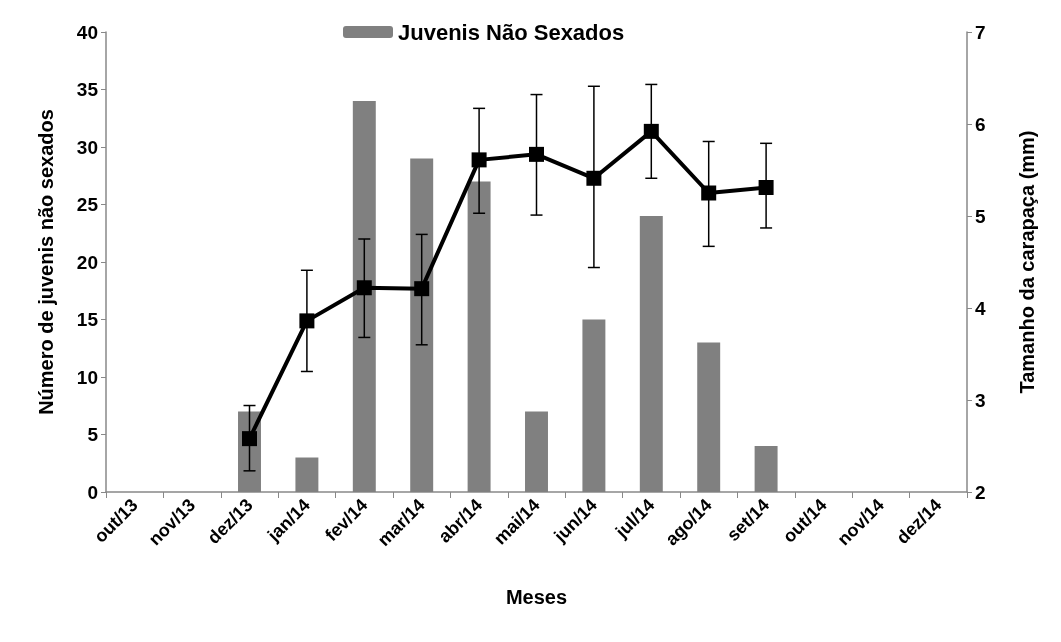 This screenshot has width=1061, height=642. Describe the element at coordinates (1027, 262) in the screenshot. I see `y2-axis-title: Tamanho da carapaça (mm)` at that location.